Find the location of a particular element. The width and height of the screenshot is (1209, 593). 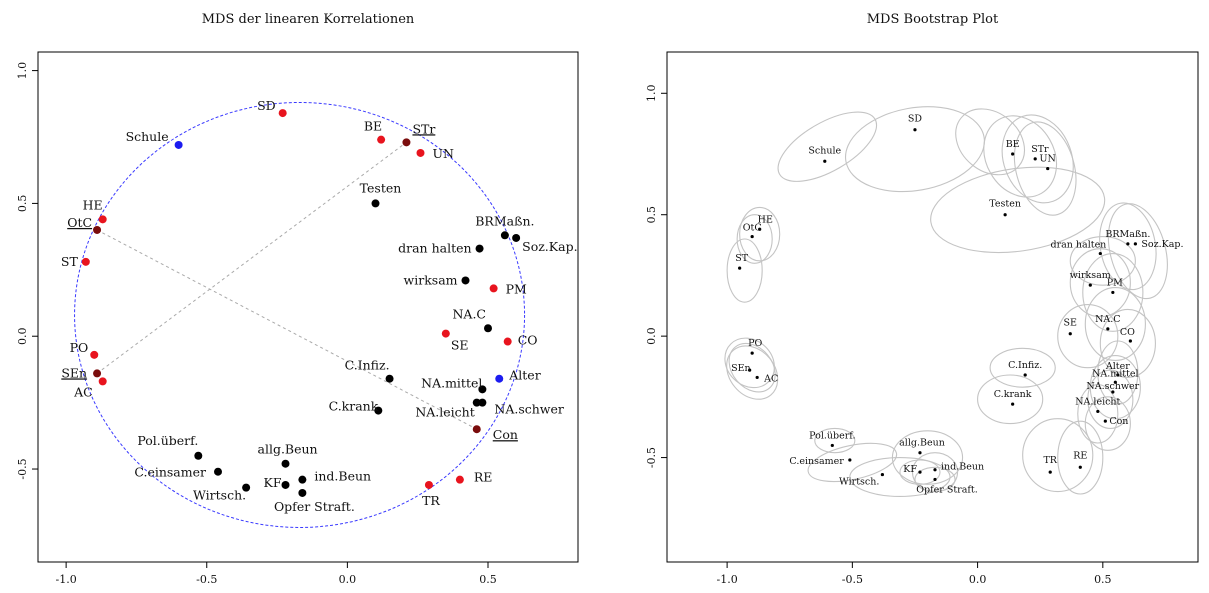

point-label: dran halten is located at coordinates (434, 248).